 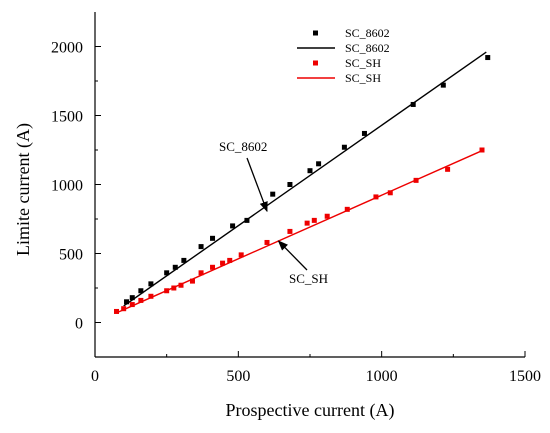 I want to click on y-tick-label: 1500, so click(x=67, y=117).